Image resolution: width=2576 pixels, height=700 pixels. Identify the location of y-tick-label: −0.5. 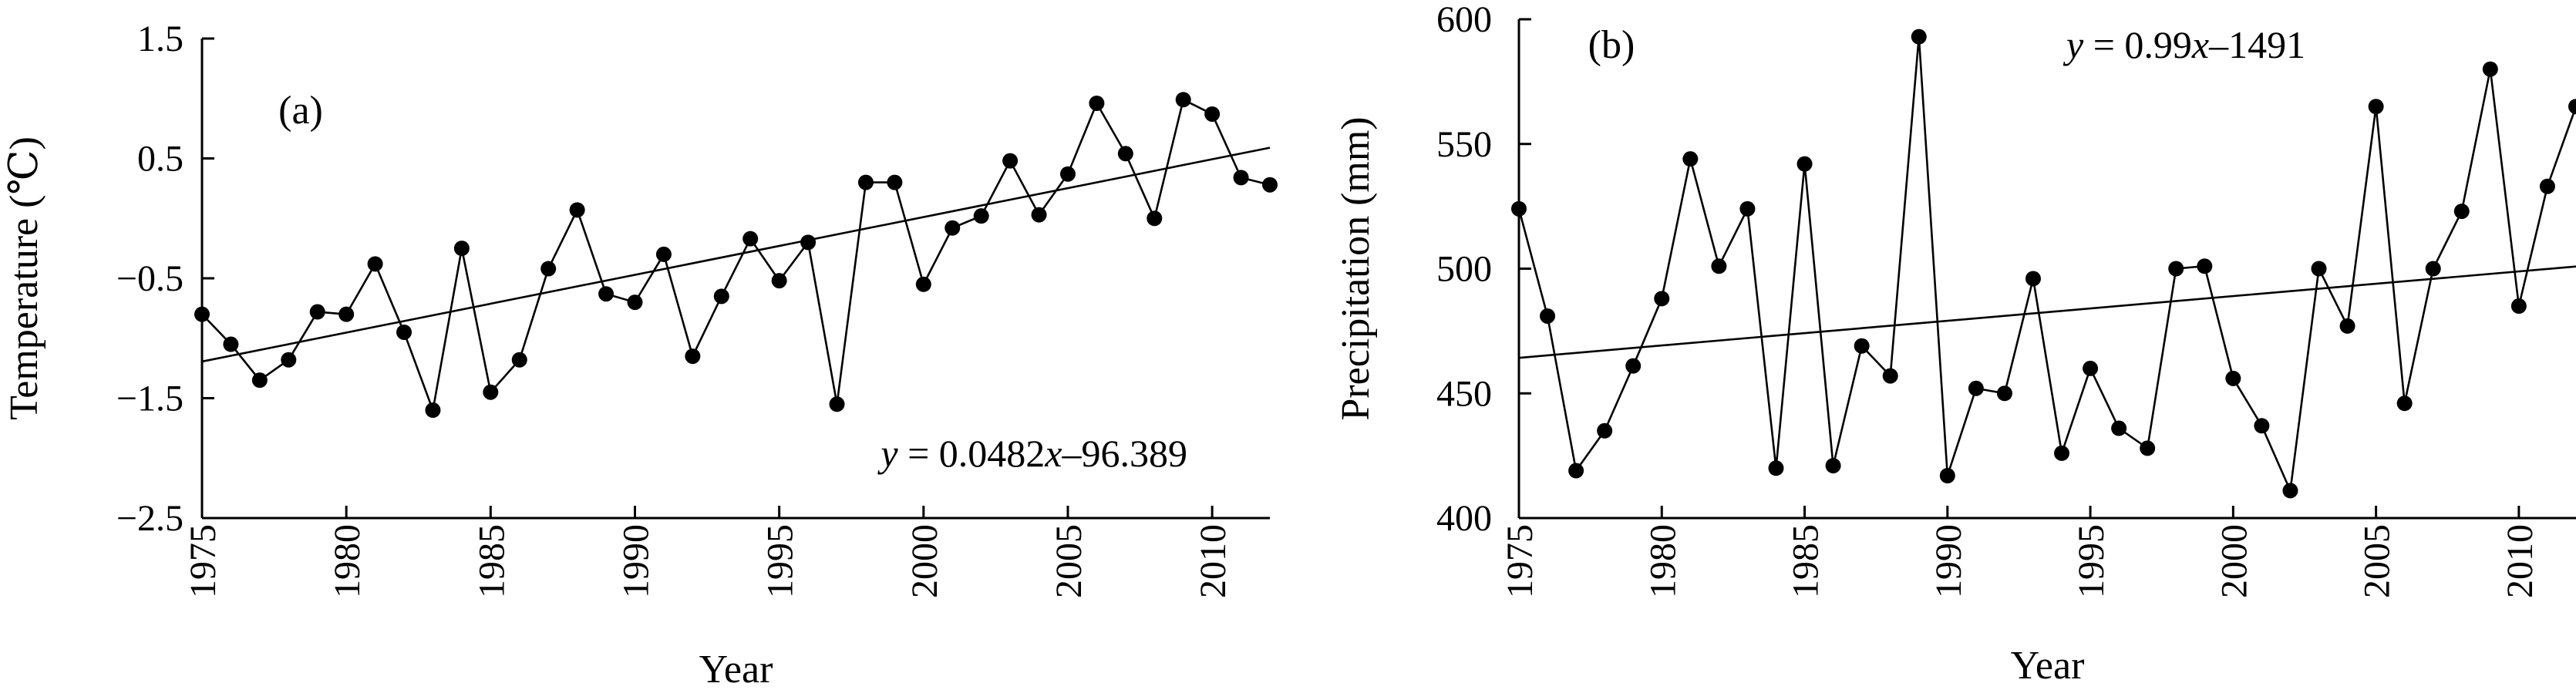
(150, 278).